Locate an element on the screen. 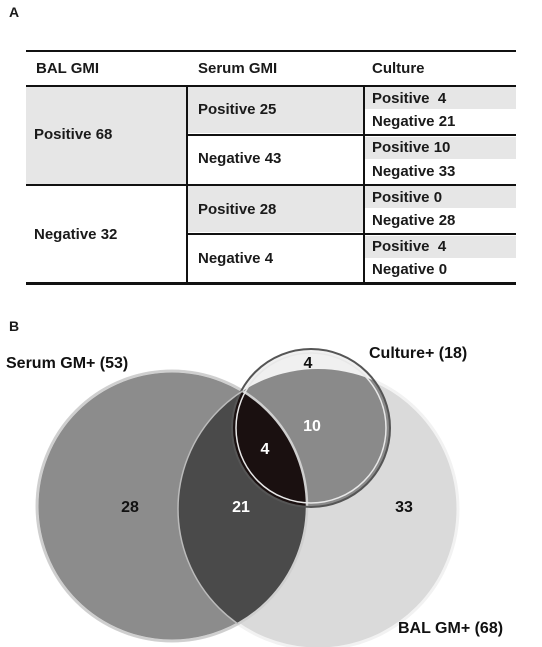 The height and width of the screenshot is (647, 542). bal-positive-shade is located at coordinates (106, 135).